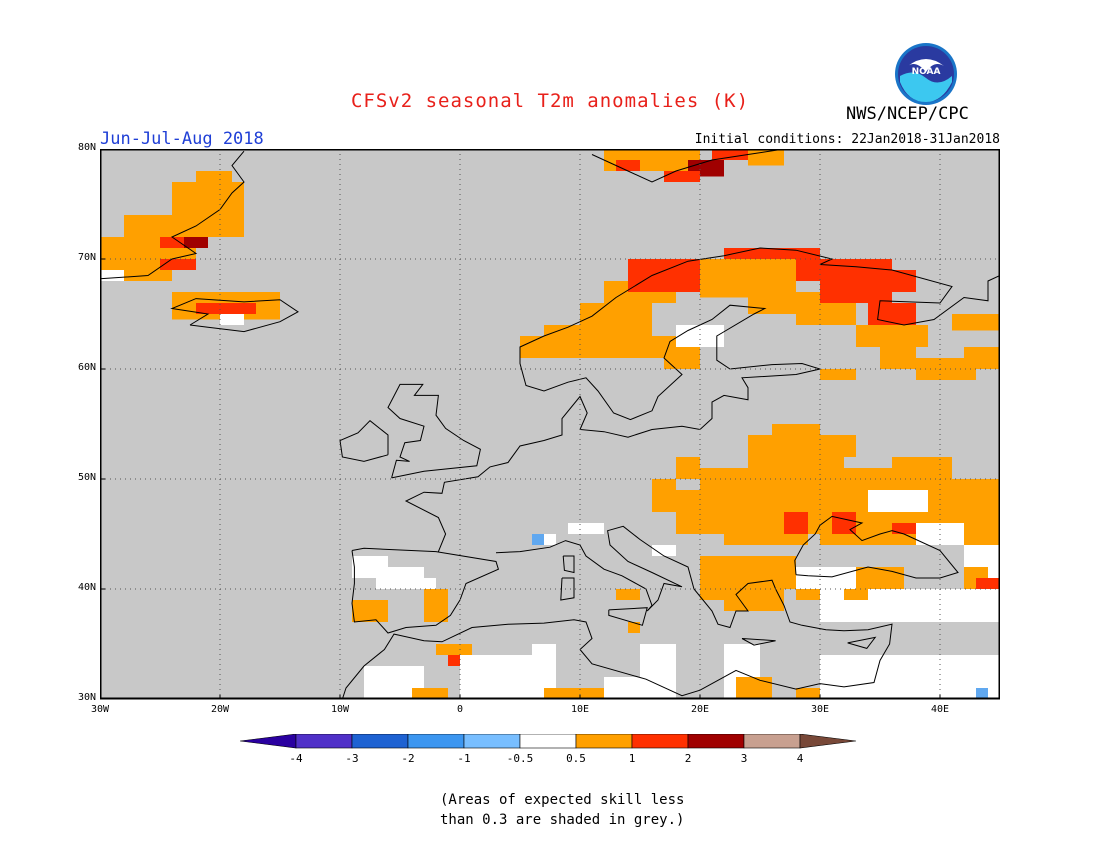 This screenshot has width=1100, height=850. I want to click on skill-note-line-1: (Areas of expected skill less, so click(562, 800).